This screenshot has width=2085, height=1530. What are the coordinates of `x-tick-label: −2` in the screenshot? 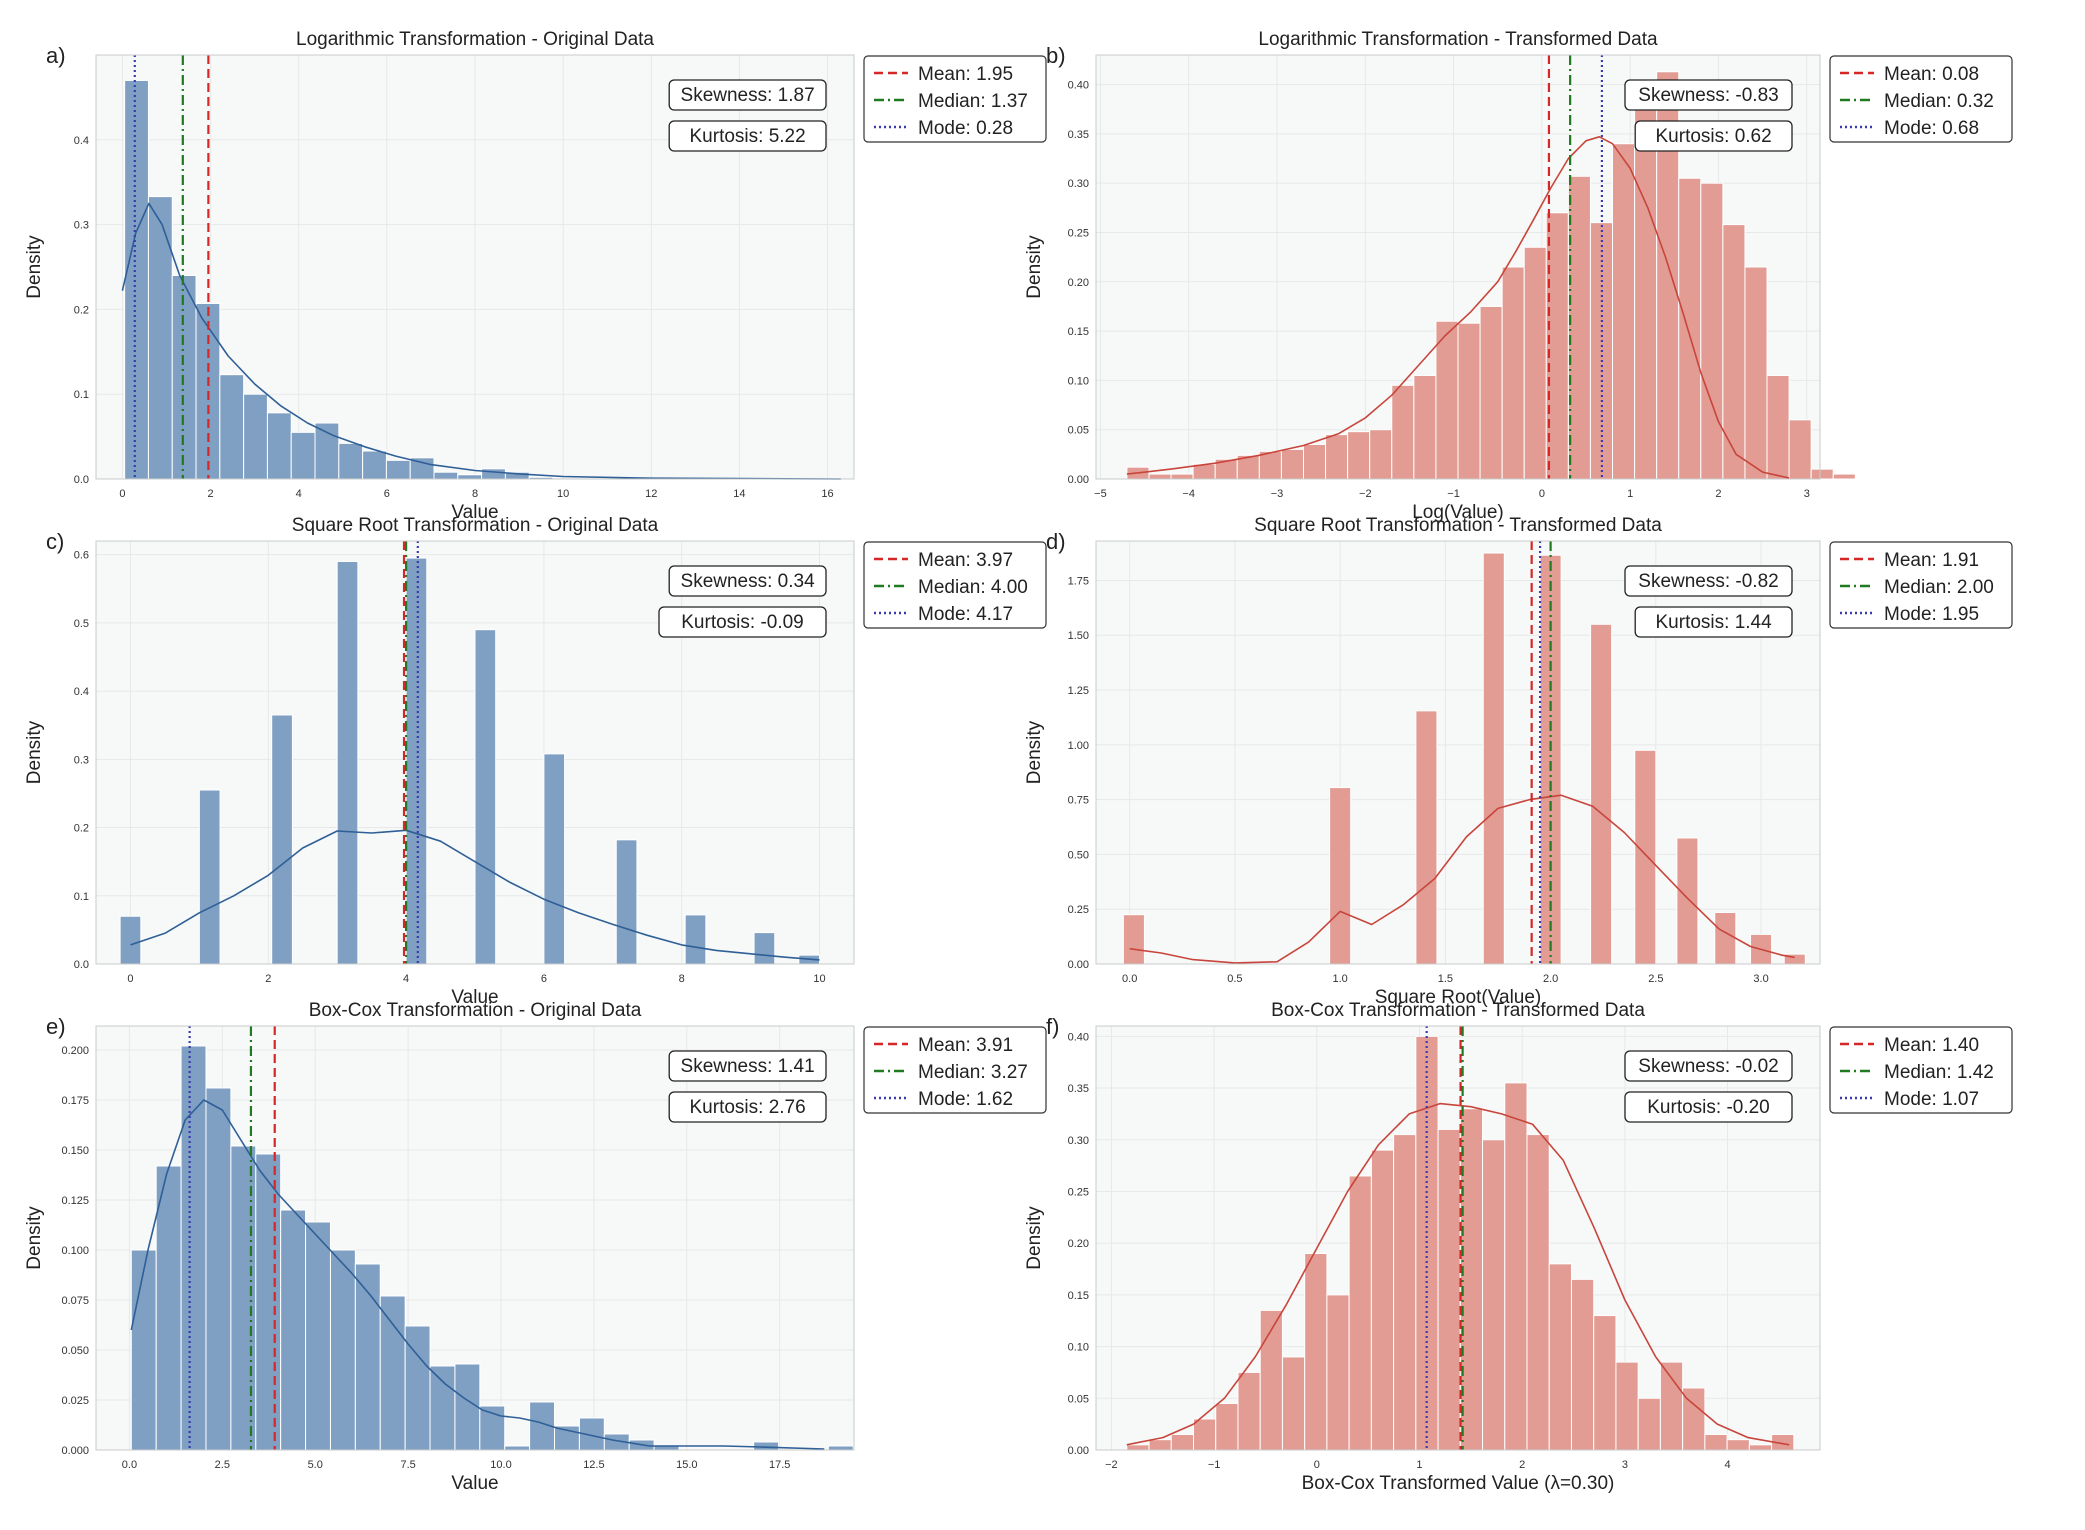 It's located at (1365, 494).